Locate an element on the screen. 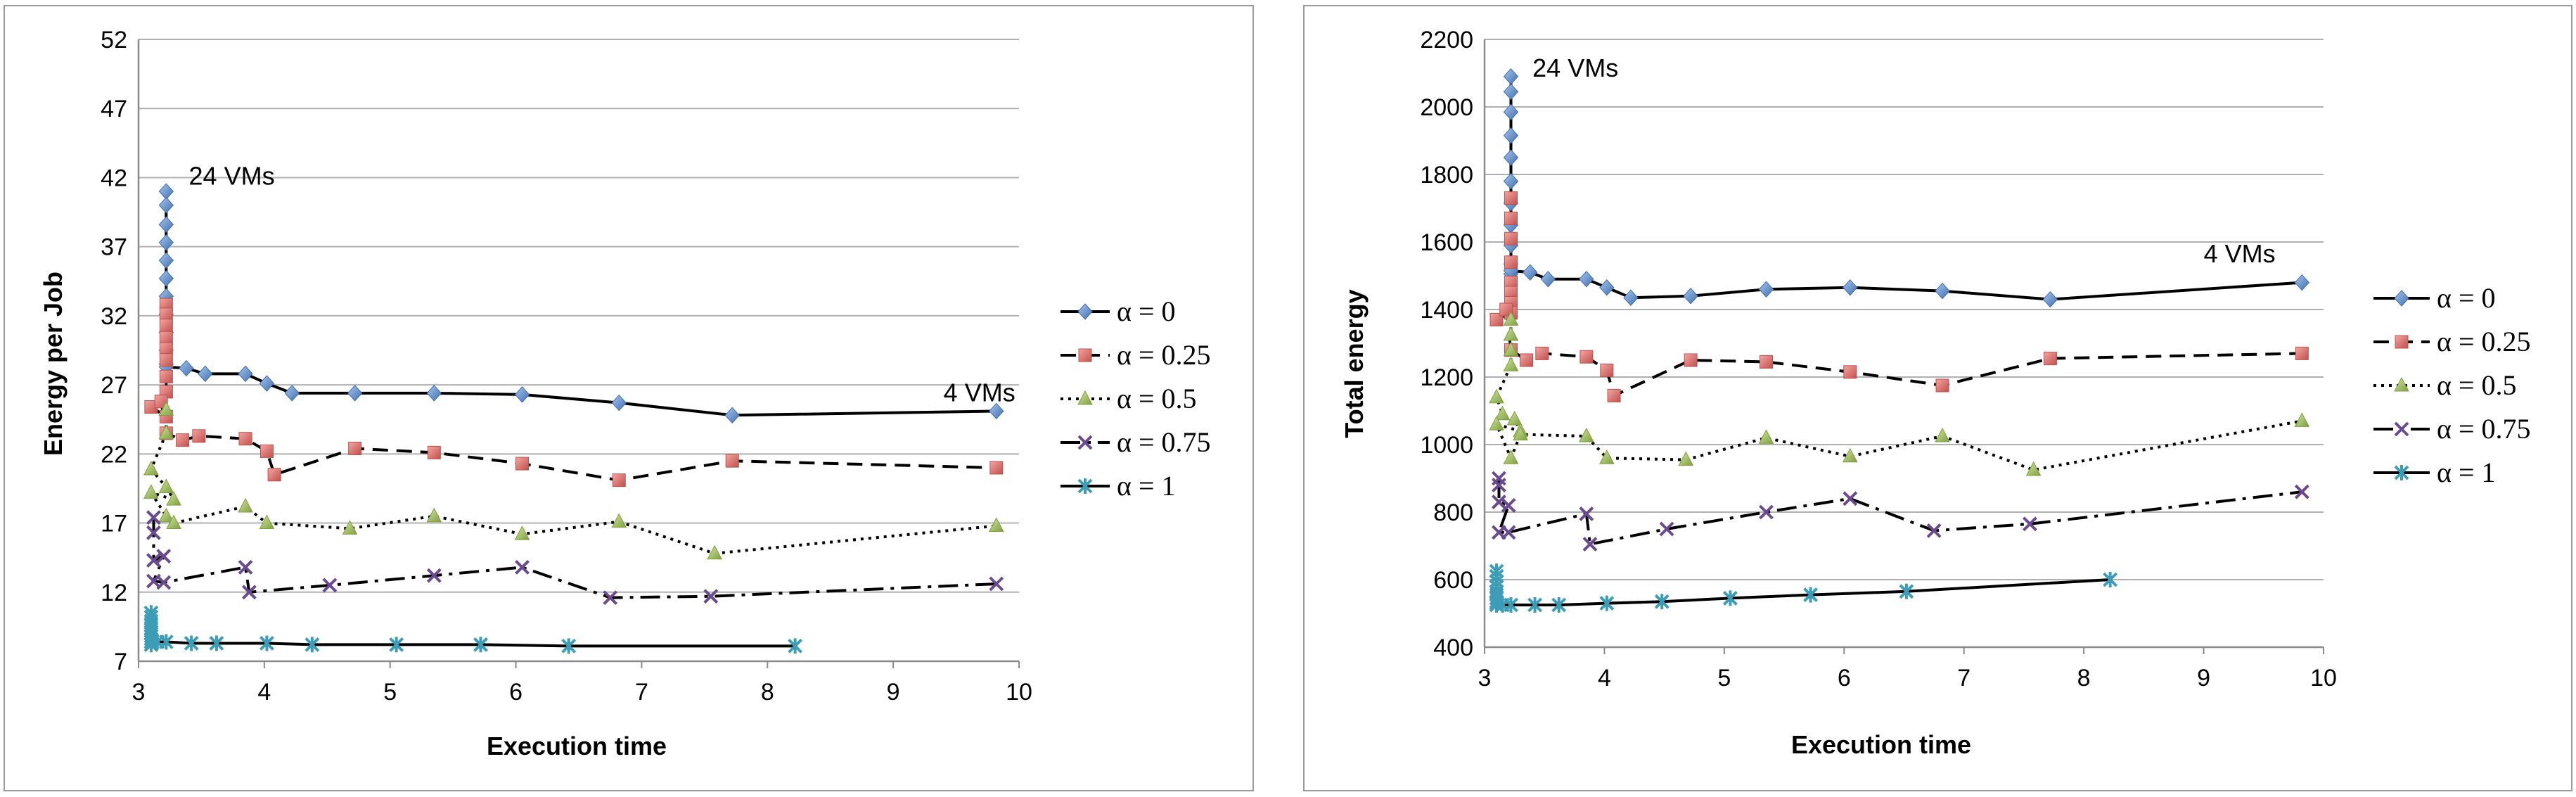 Image resolution: width=2576 pixels, height=797 pixels. chart-2-legend: α = 0 α = 0.25 α = 0.5 α = 0.75 α = 1 is located at coordinates (2452, 385).